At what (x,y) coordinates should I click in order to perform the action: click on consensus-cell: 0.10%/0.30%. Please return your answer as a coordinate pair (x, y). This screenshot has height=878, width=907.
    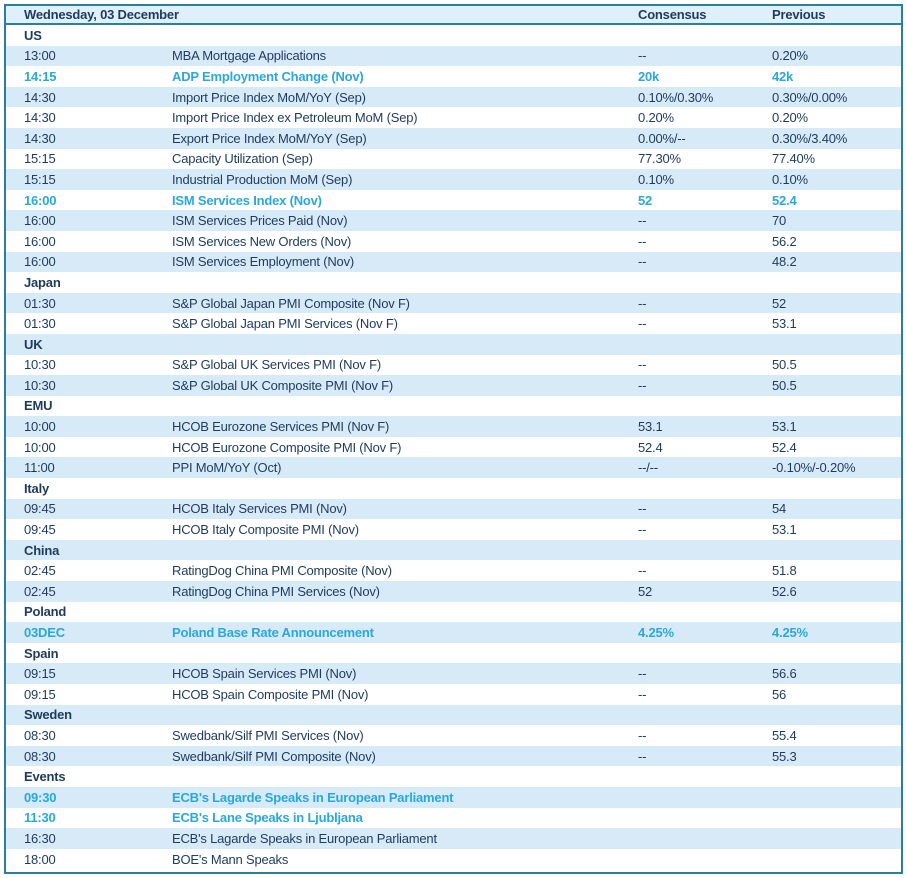
    Looking at the image, I should click on (676, 97).